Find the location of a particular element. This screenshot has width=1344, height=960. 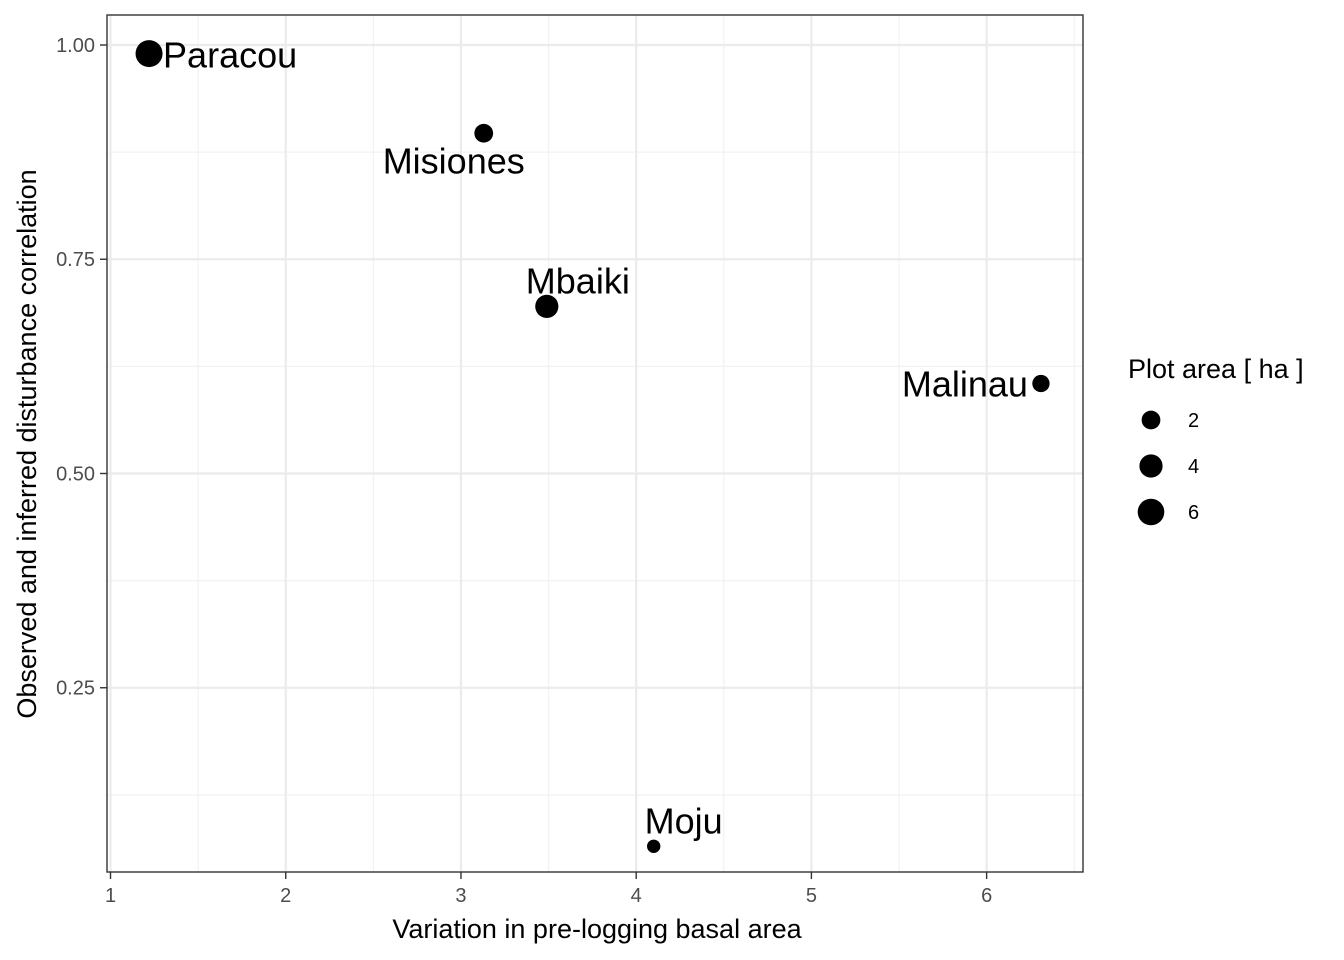

y-tick-label: 0.25 is located at coordinates (75, 689).